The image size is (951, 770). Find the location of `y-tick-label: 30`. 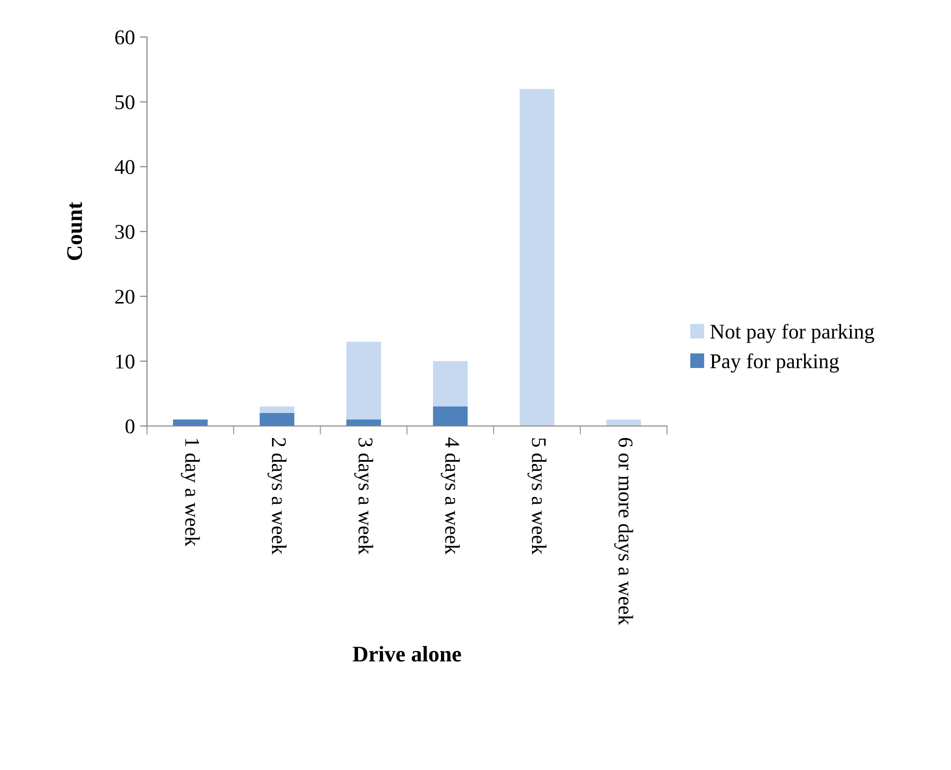

y-tick-label: 30 is located at coordinates (124, 231).